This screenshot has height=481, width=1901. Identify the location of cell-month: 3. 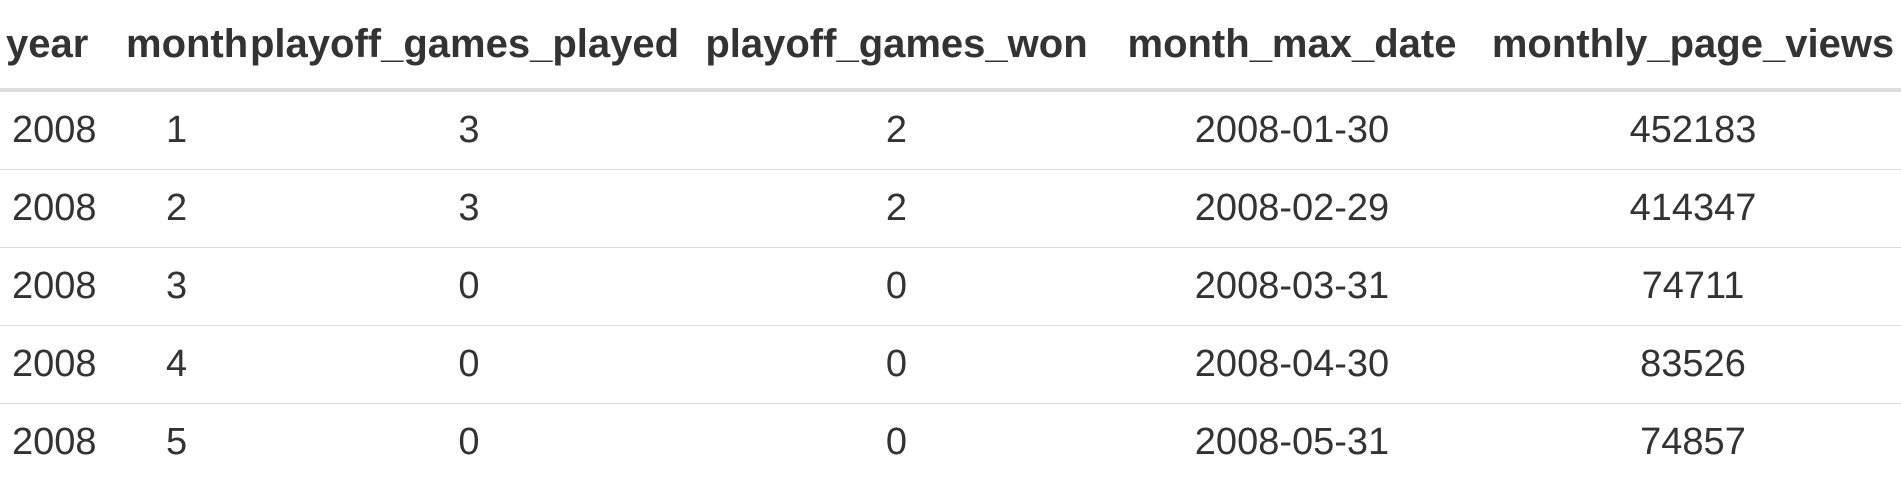
(182, 287).